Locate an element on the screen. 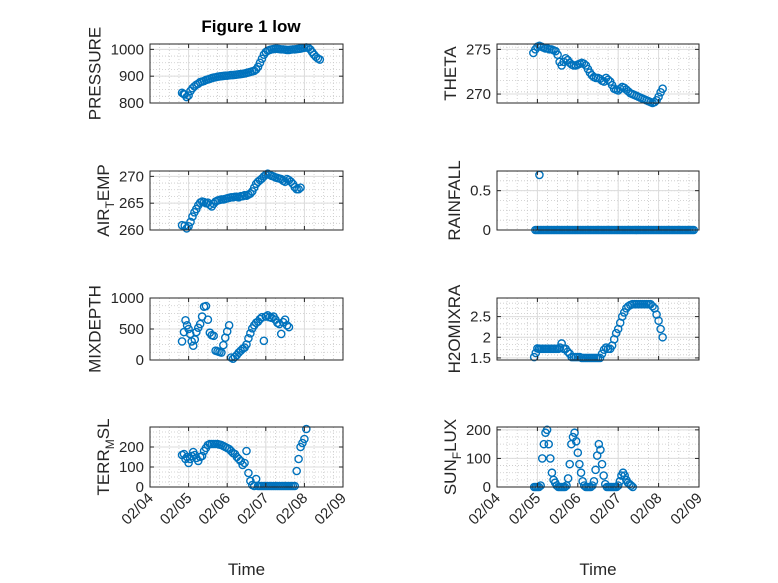 The height and width of the screenshot is (583, 778). y-axis-label-subscript: T is located at coordinates (110, 204).